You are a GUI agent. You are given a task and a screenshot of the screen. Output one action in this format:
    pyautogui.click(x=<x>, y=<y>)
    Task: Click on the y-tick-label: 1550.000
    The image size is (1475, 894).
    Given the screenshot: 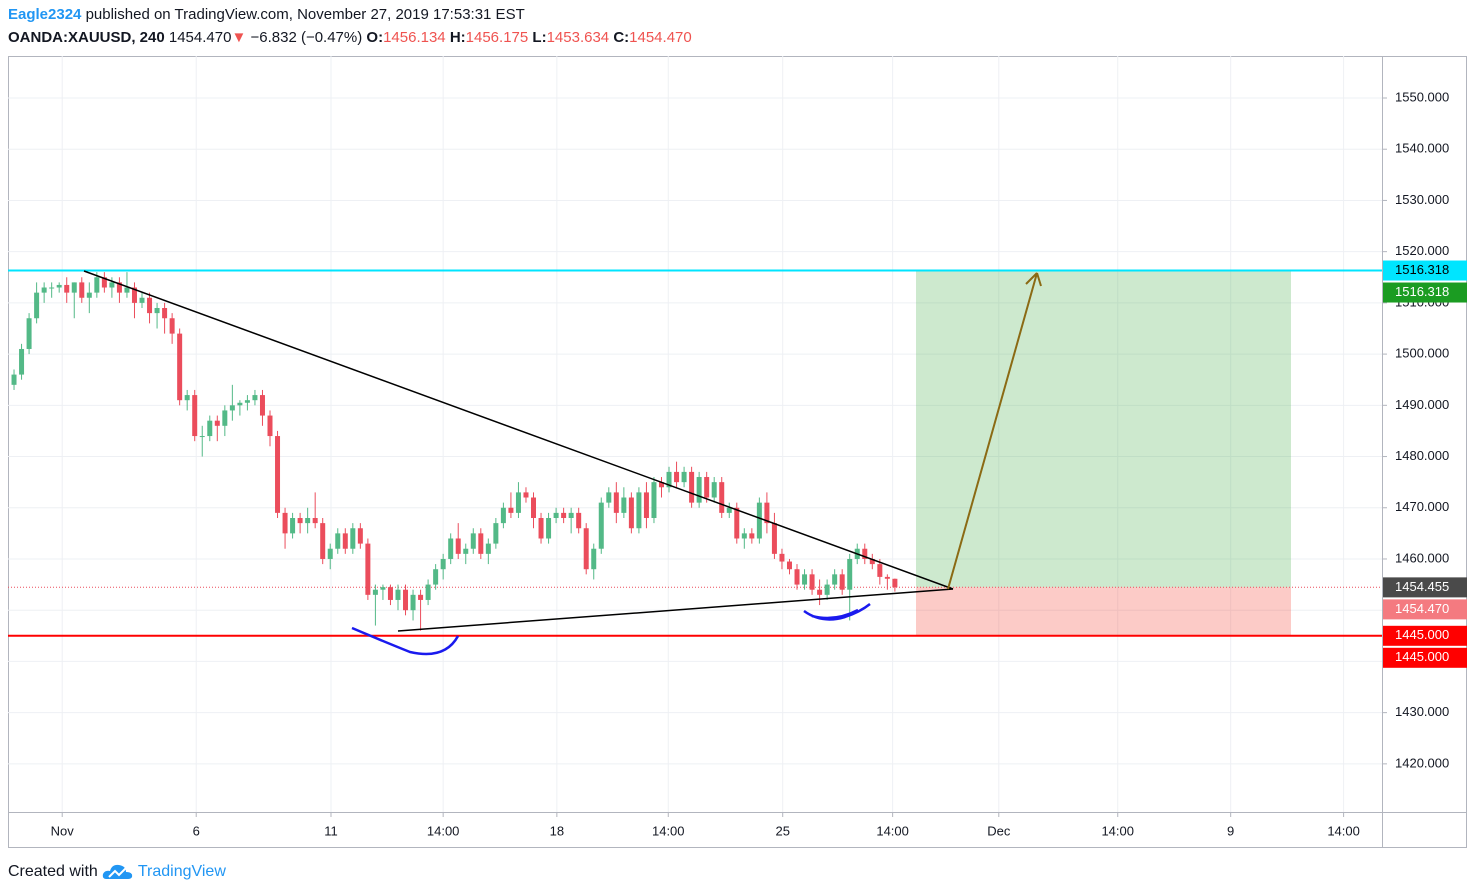 What is the action you would take?
    pyautogui.click(x=1422, y=96)
    